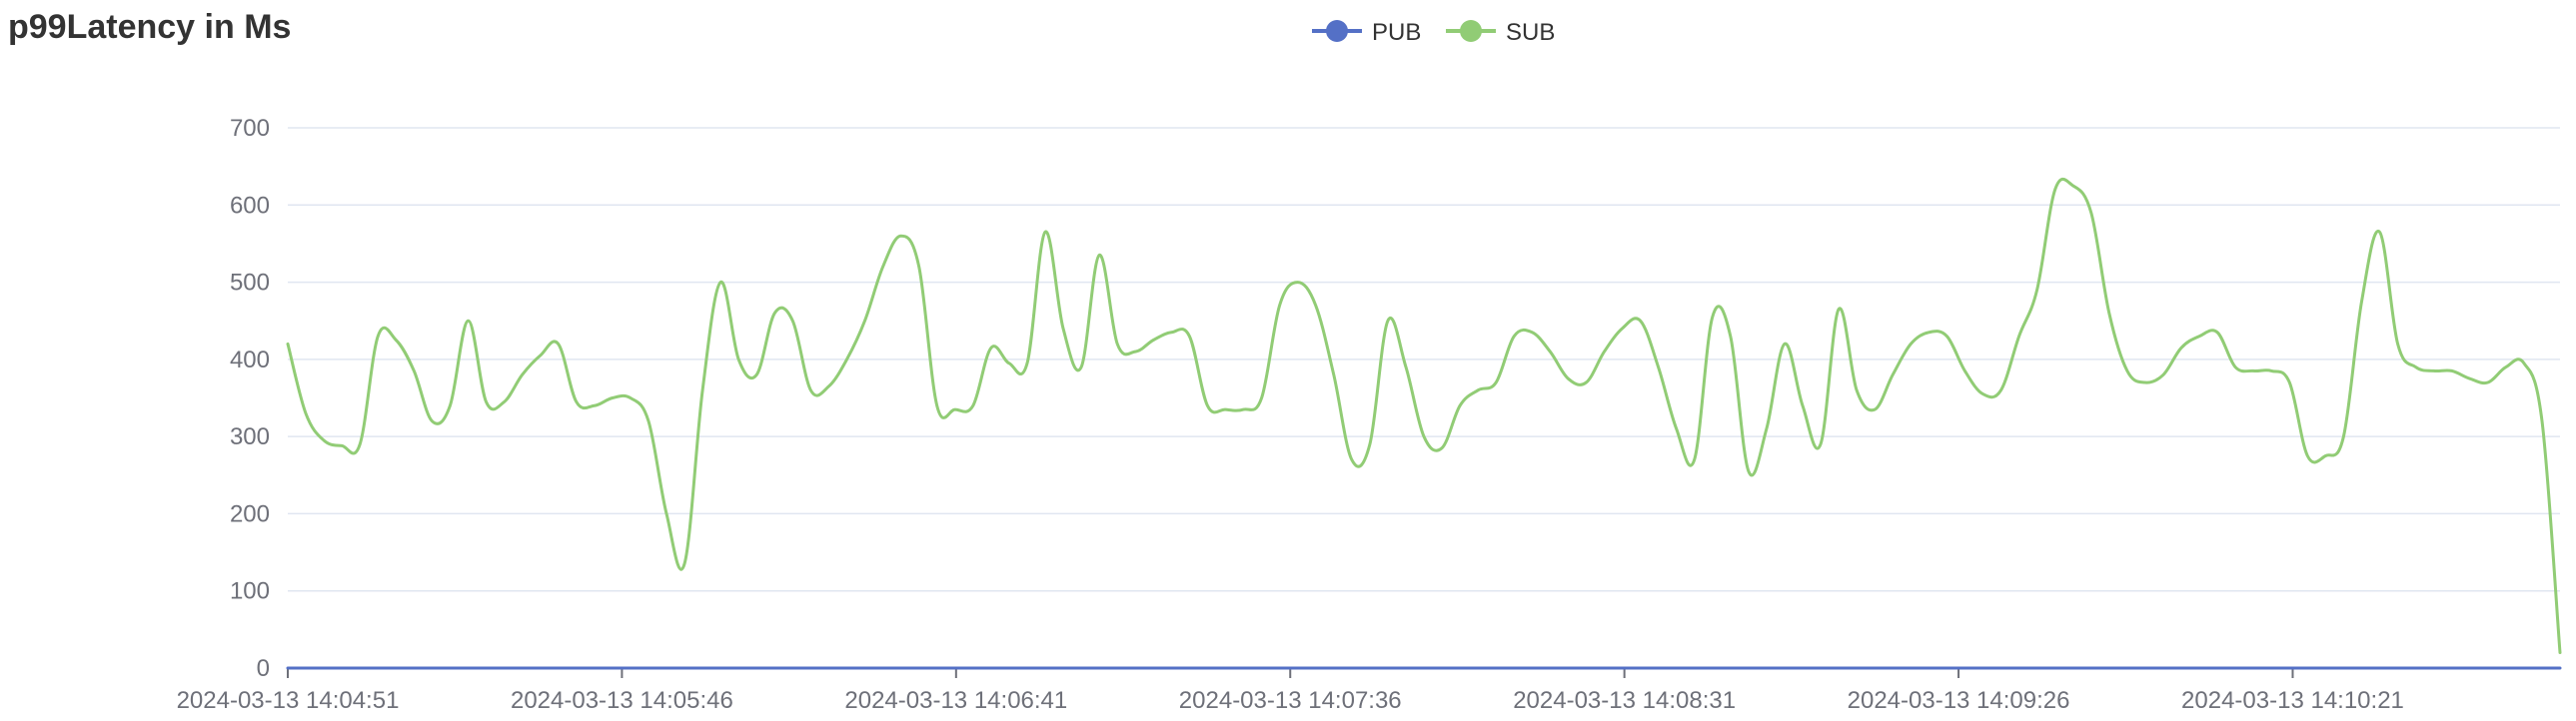 This screenshot has width=2576, height=721. What do you see at coordinates (1500, 32) in the screenshot?
I see `legend-item-sub: SUB` at bounding box center [1500, 32].